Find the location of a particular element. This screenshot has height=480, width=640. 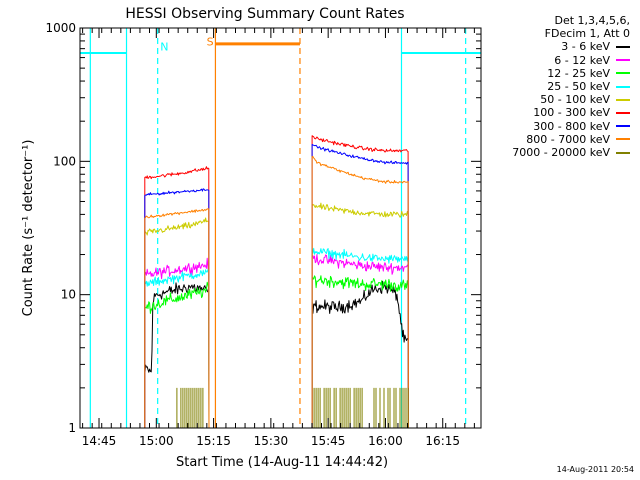

generated-timestamp: 14-Aug-2011 20:54 is located at coordinates (595, 469).